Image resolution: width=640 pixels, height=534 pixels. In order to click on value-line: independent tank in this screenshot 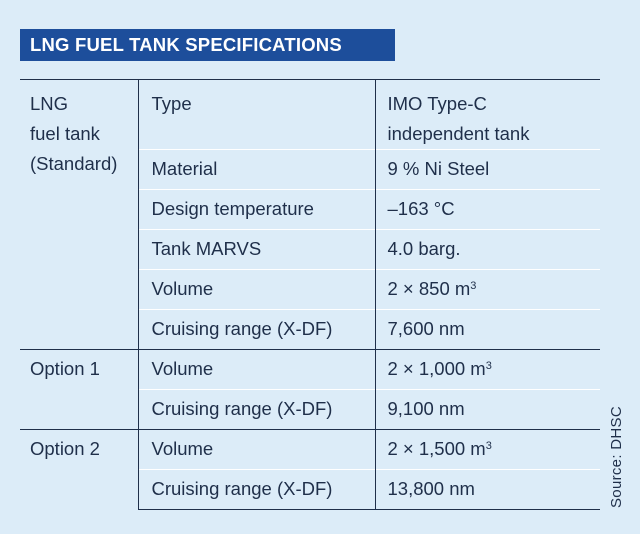, I will do `click(458, 133)`.